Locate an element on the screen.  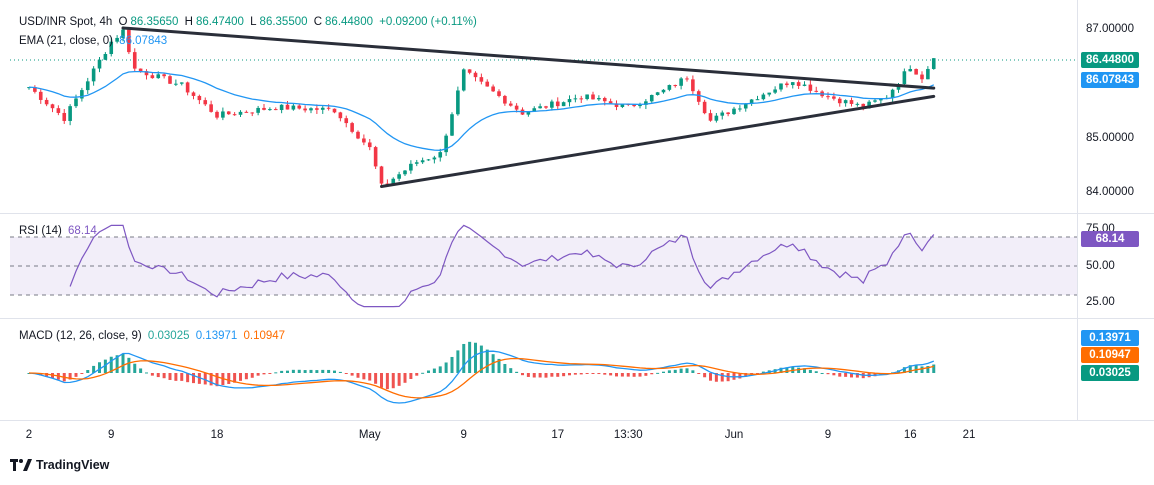
macd-signal-line is located at coordinates (481, 378).